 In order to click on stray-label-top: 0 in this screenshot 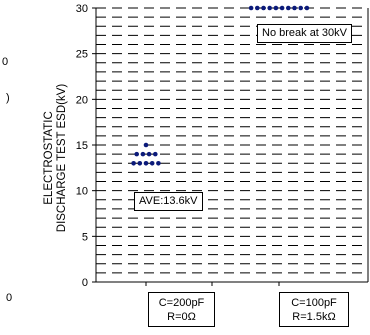, I will do `click(5, 62)`.